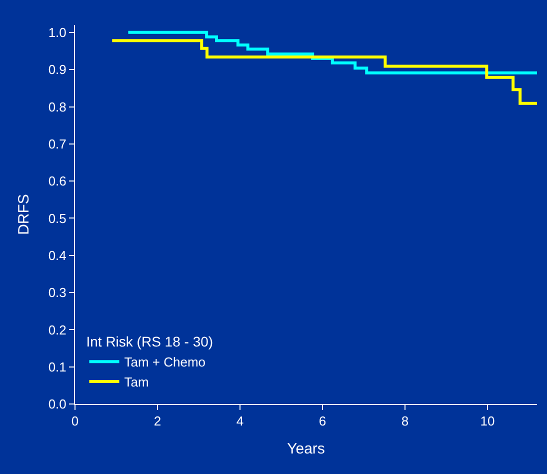  I want to click on y-axis-title: DRFS, so click(24, 214).